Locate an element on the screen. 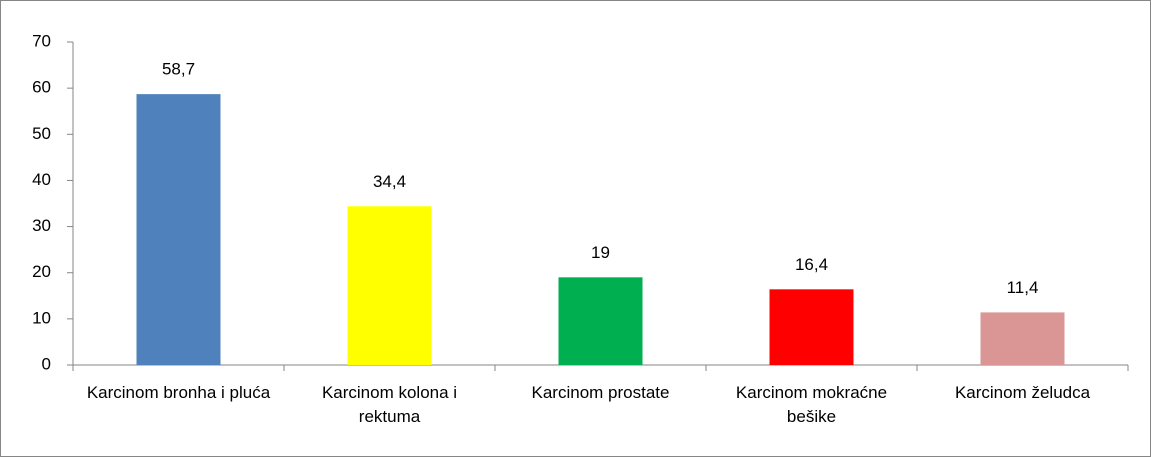  y-tick-label: 30 is located at coordinates (41, 225).